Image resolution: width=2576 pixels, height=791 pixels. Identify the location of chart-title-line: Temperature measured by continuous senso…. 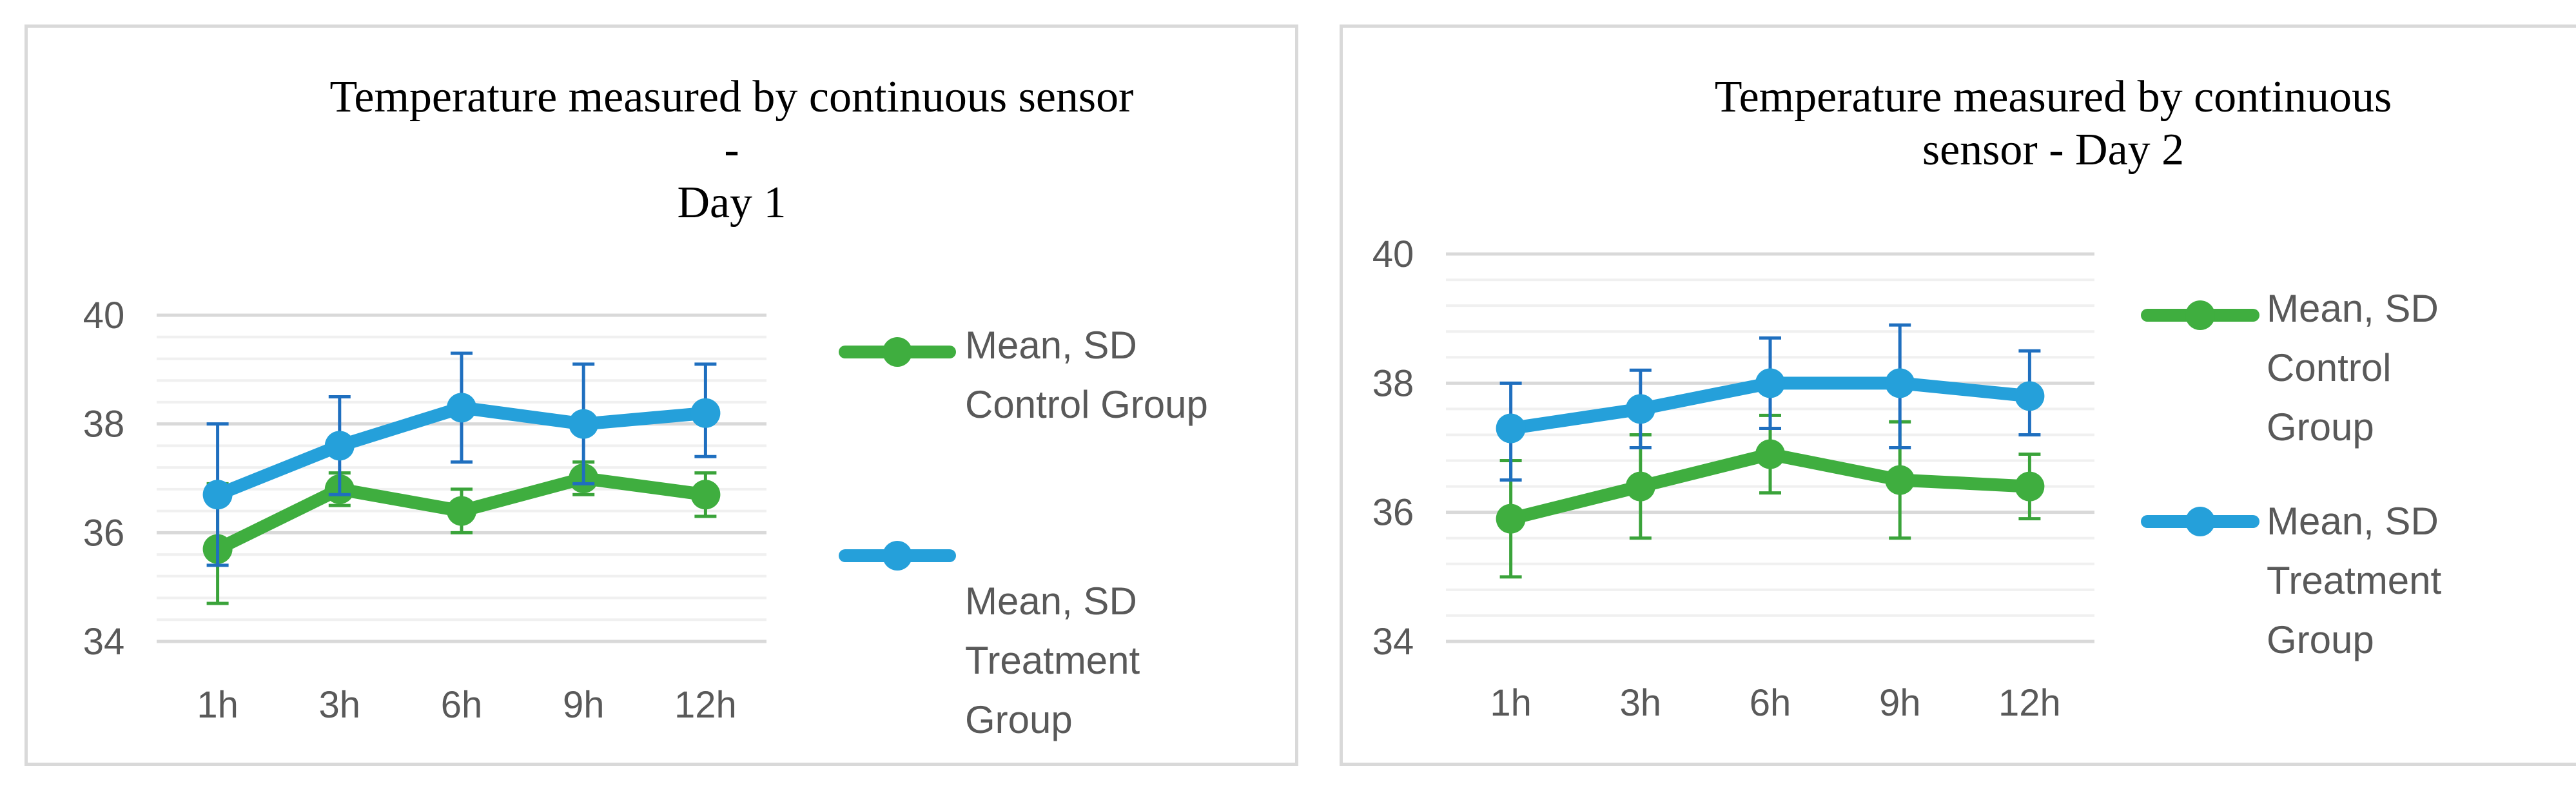
(732, 97).